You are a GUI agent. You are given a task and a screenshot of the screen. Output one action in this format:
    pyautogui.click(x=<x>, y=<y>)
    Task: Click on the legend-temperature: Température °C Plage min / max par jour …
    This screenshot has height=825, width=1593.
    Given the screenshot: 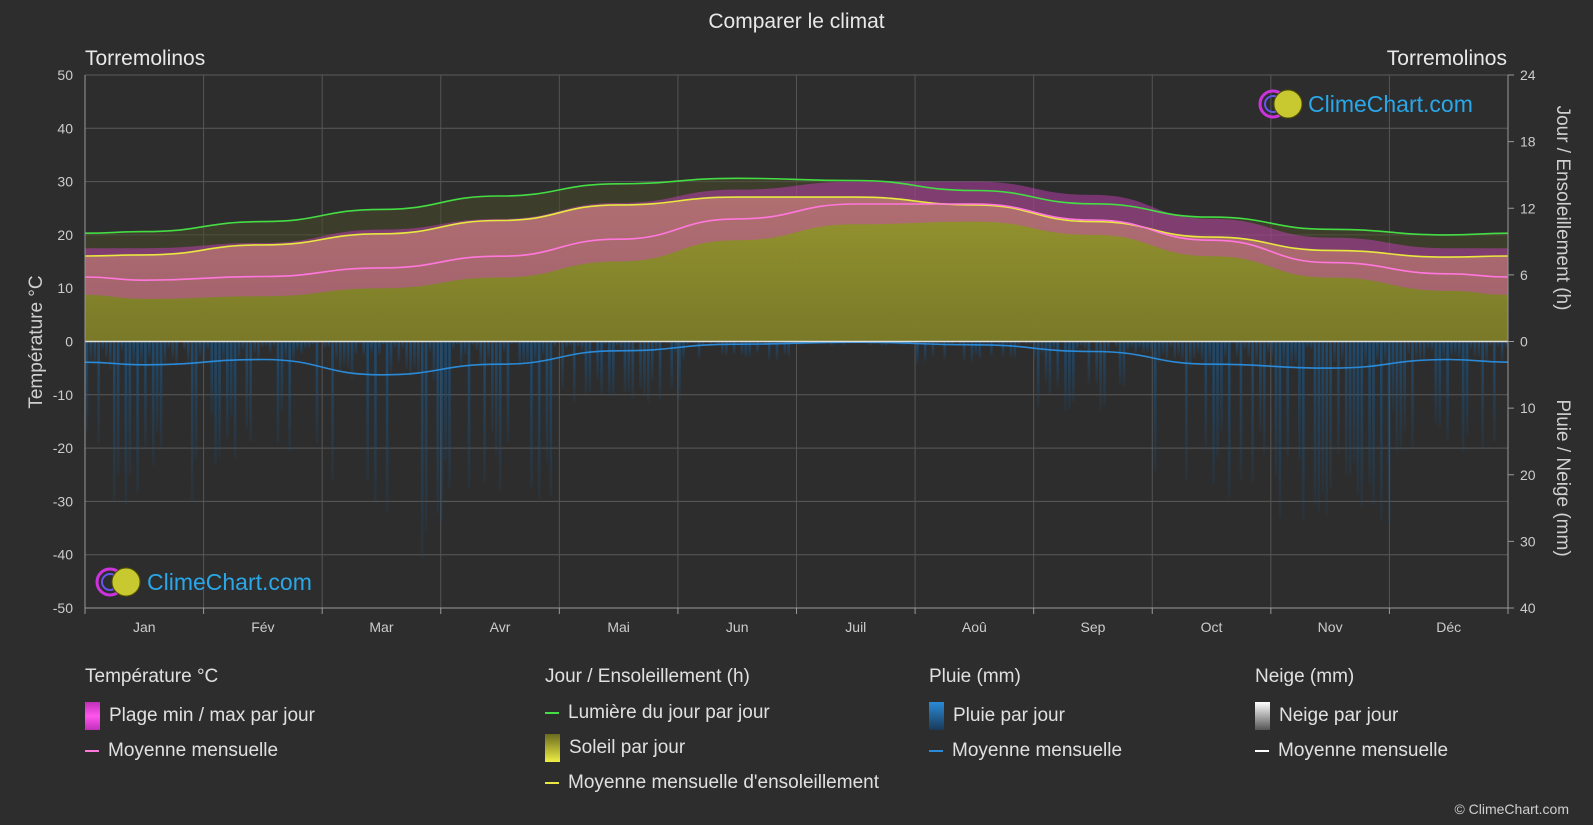 What is the action you would take?
    pyautogui.click(x=200, y=714)
    